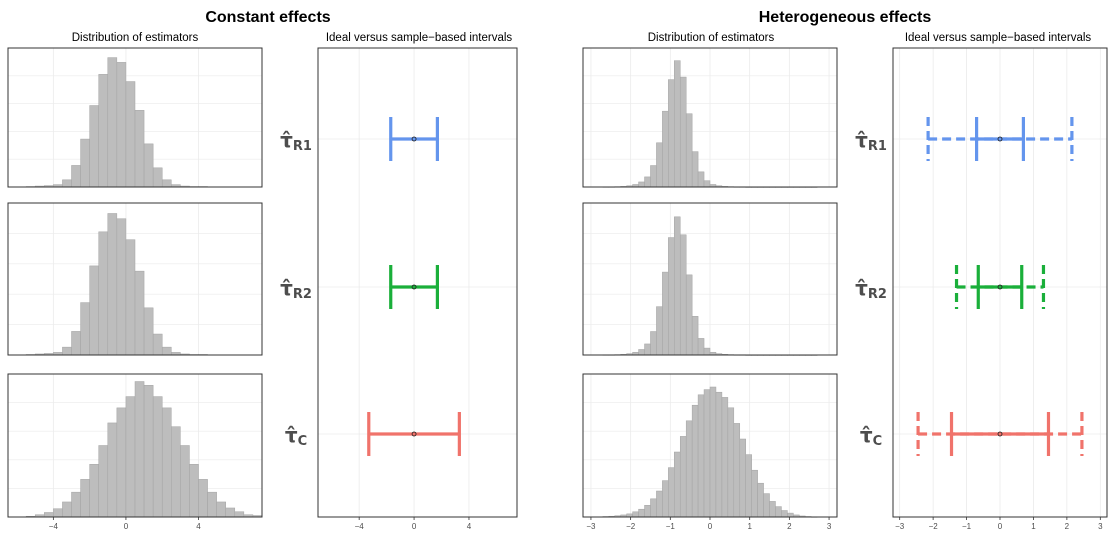  I want to click on x-tick-label: 1, so click(1033, 526).